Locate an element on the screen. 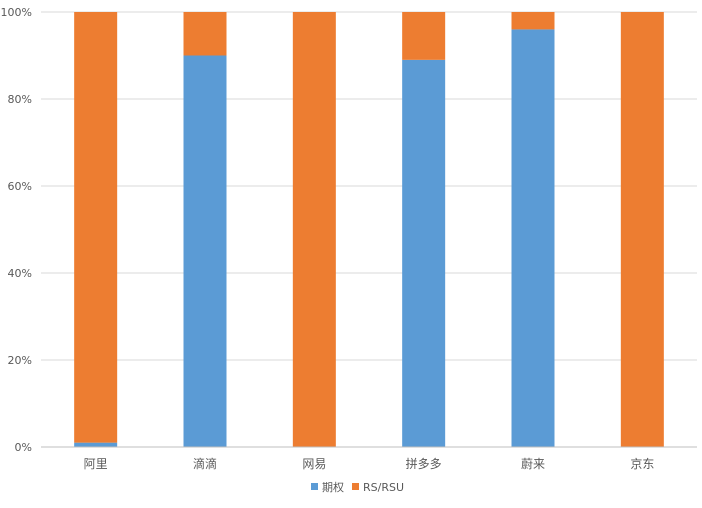  legend: 期权 RS/RSU is located at coordinates (357, 487).